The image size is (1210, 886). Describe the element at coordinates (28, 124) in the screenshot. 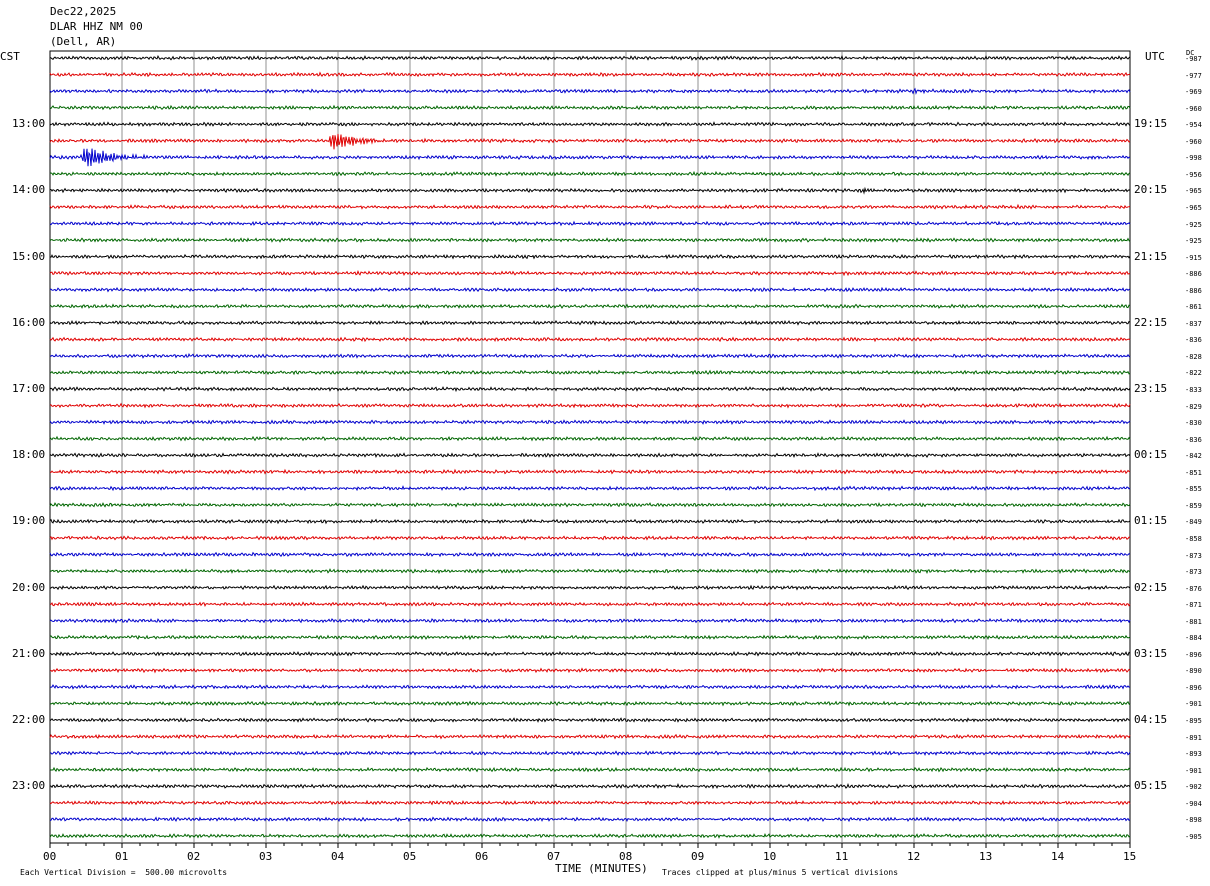

I see `cst-hour-label: 13:00` at that location.